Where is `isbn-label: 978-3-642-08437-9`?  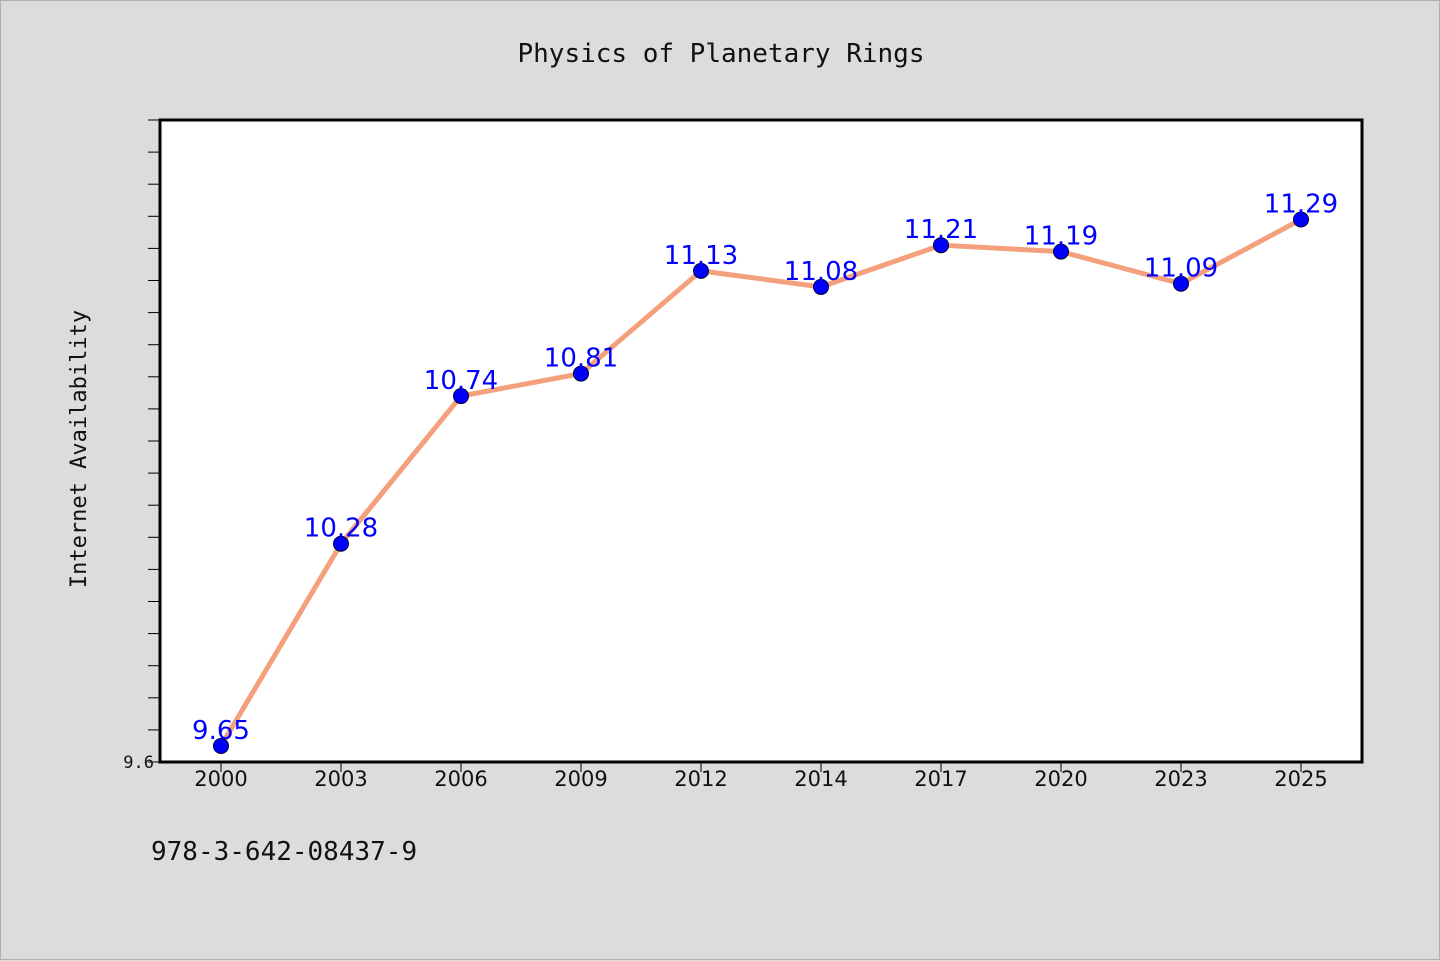 isbn-label: 978-3-642-08437-9 is located at coordinates (284, 852).